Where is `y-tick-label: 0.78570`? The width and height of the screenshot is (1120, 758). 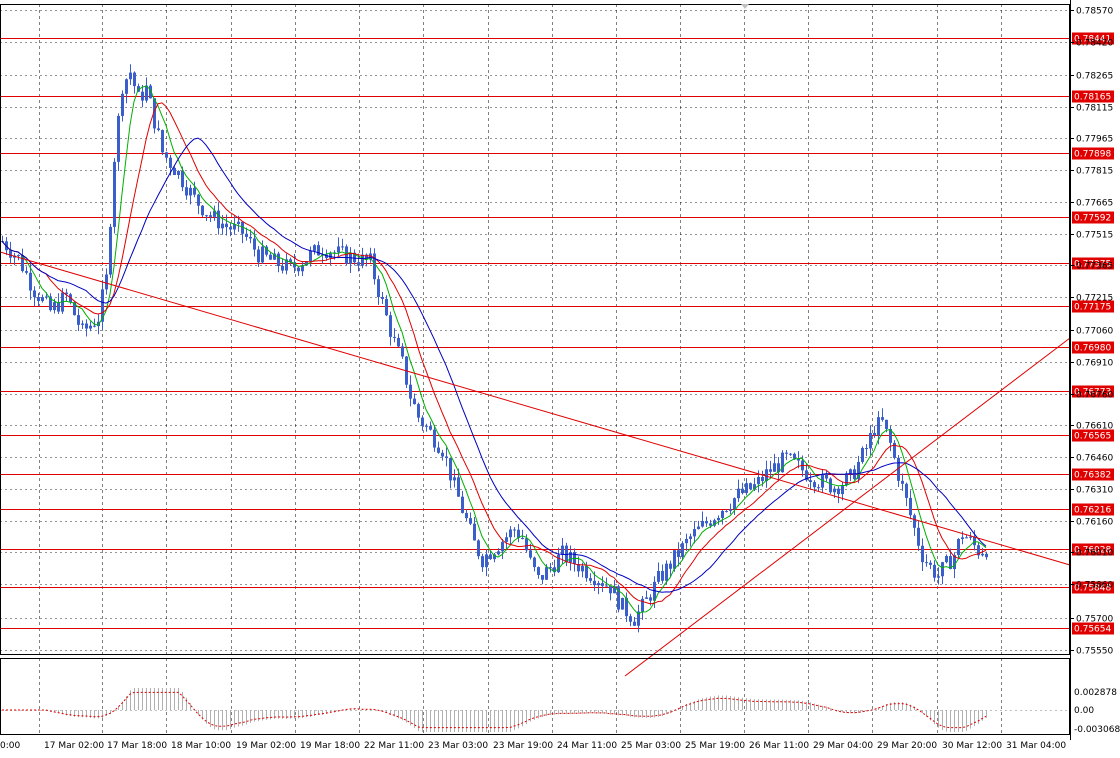 y-tick-label: 0.78570 is located at coordinates (1094, 12).